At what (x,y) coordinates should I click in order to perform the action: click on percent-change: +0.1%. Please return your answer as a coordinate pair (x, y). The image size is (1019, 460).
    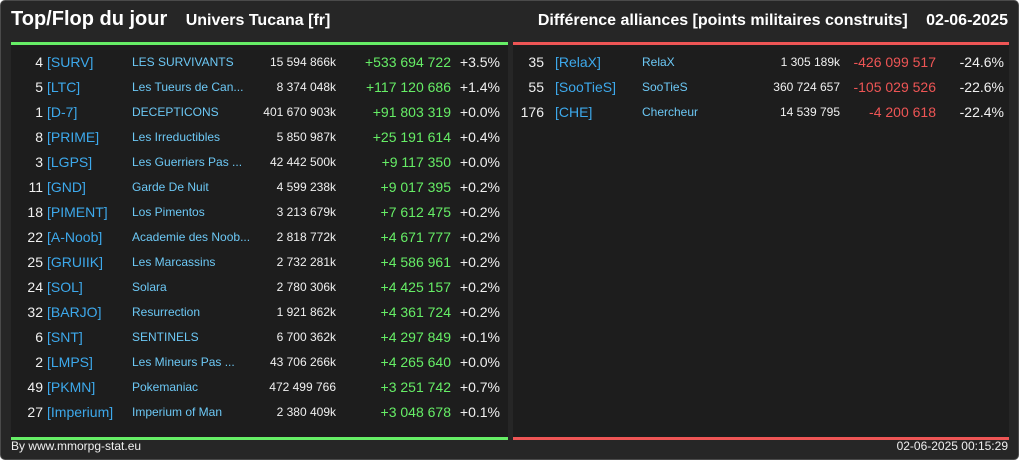
    Looking at the image, I should click on (479, 412).